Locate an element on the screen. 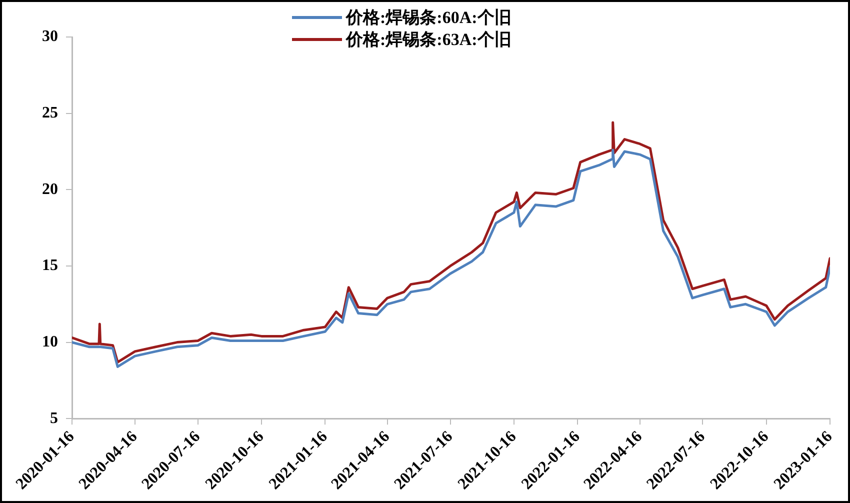 Image resolution: width=850 pixels, height=503 pixels. y-tick-label: 15 is located at coordinates (50, 265).